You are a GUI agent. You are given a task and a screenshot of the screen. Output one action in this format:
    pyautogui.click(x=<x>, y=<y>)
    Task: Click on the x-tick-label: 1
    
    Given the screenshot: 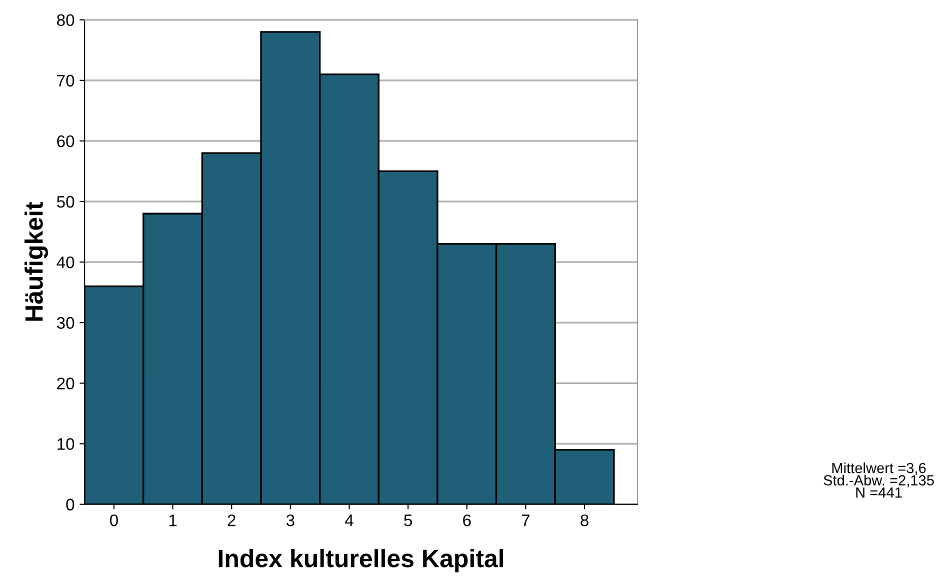 What is the action you would take?
    pyautogui.click(x=173, y=520)
    